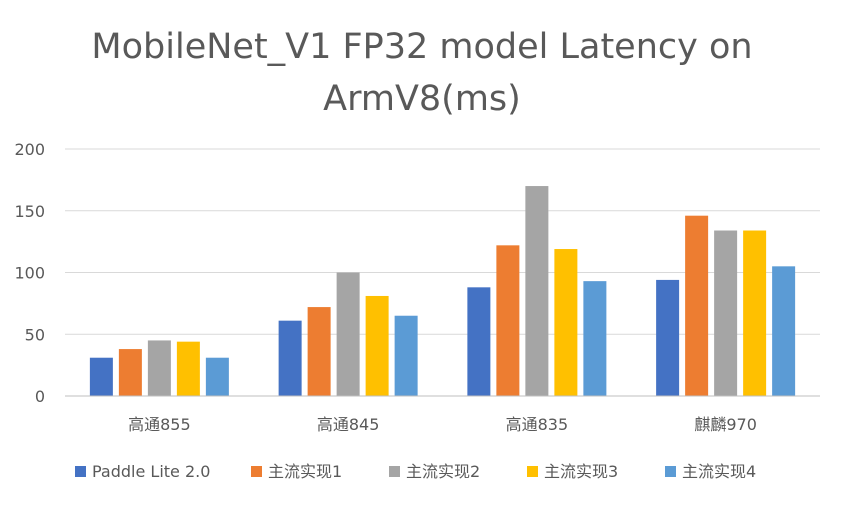  Describe the element at coordinates (581, 471) in the screenshot. I see `legend-label: 主流实现3` at that location.